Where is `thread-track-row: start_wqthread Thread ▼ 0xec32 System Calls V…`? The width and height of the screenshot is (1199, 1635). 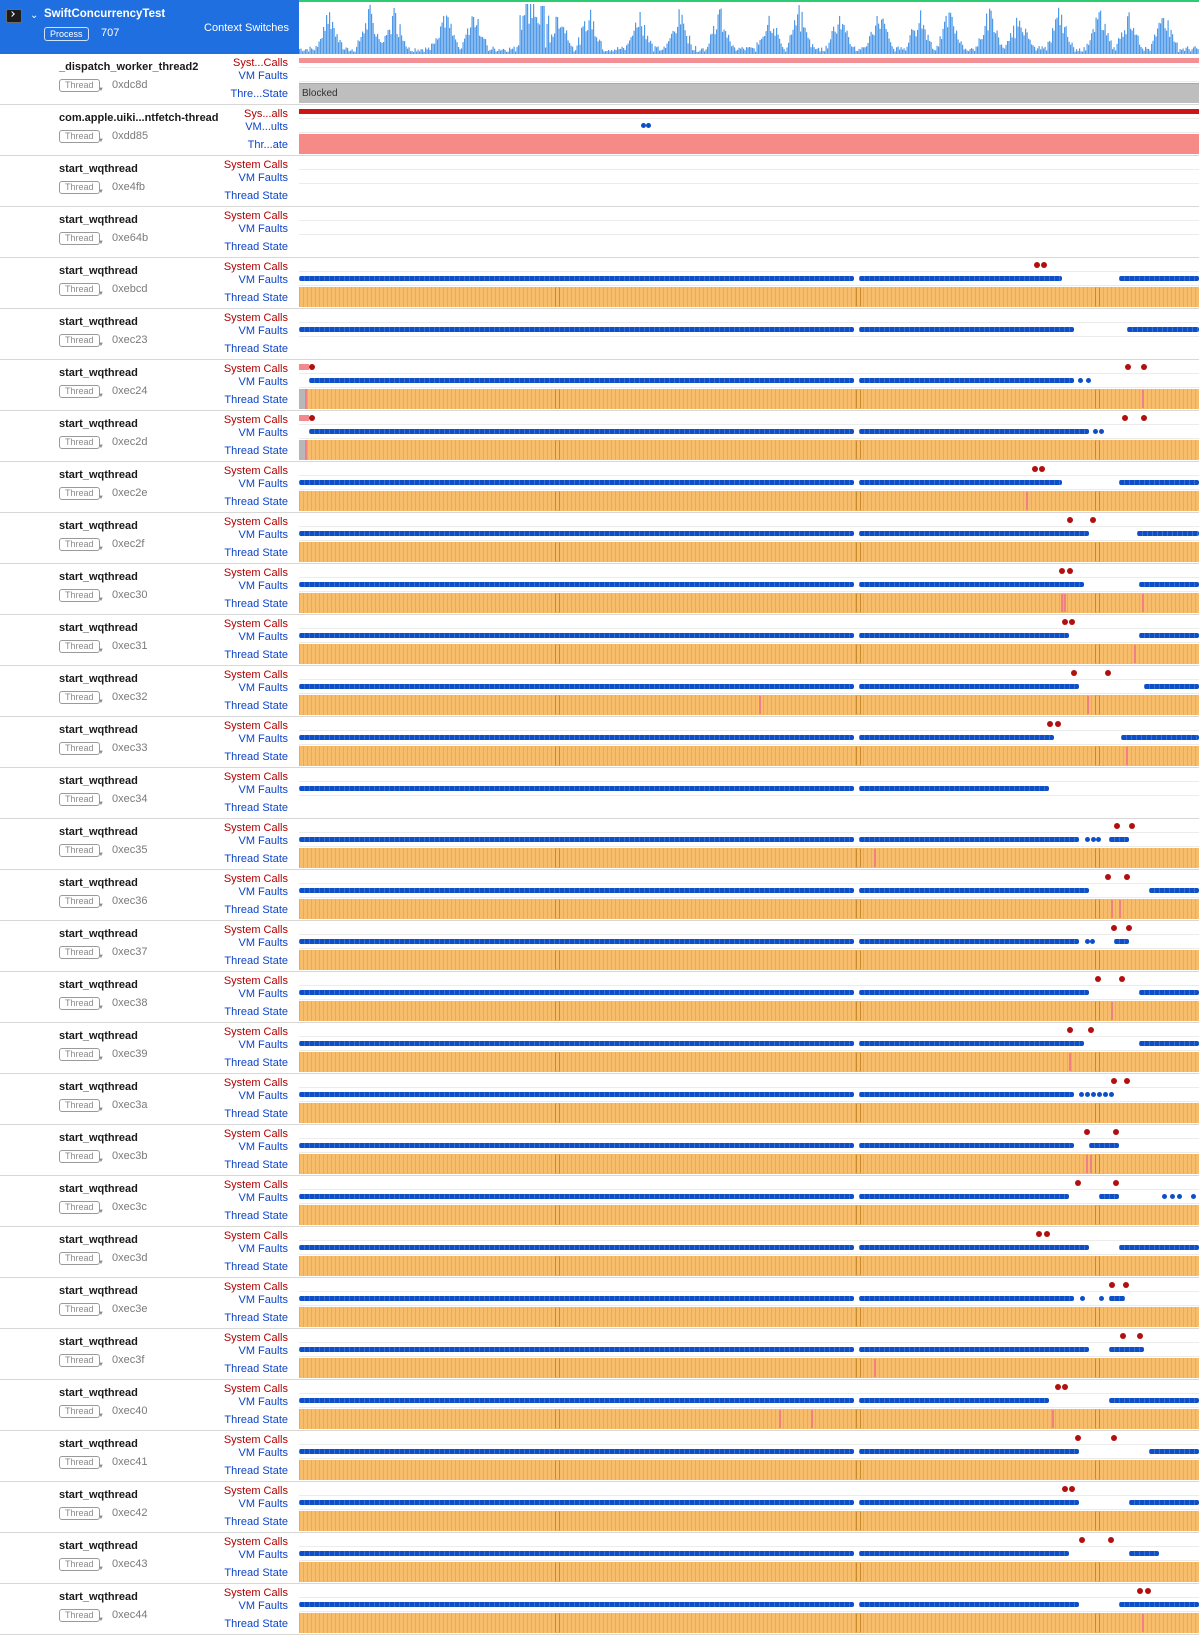
thread-track-row: start_wqthread Thread ▼ 0xec32 System Calls V… is located at coordinates (599, 691).